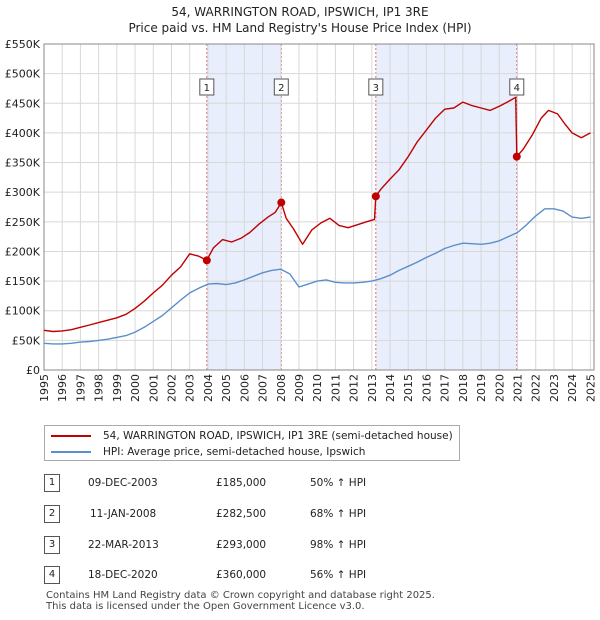 The height and width of the screenshot is (620, 600). Describe the element at coordinates (23, 74) in the screenshot. I see `y-tick-label: £500K` at that location.